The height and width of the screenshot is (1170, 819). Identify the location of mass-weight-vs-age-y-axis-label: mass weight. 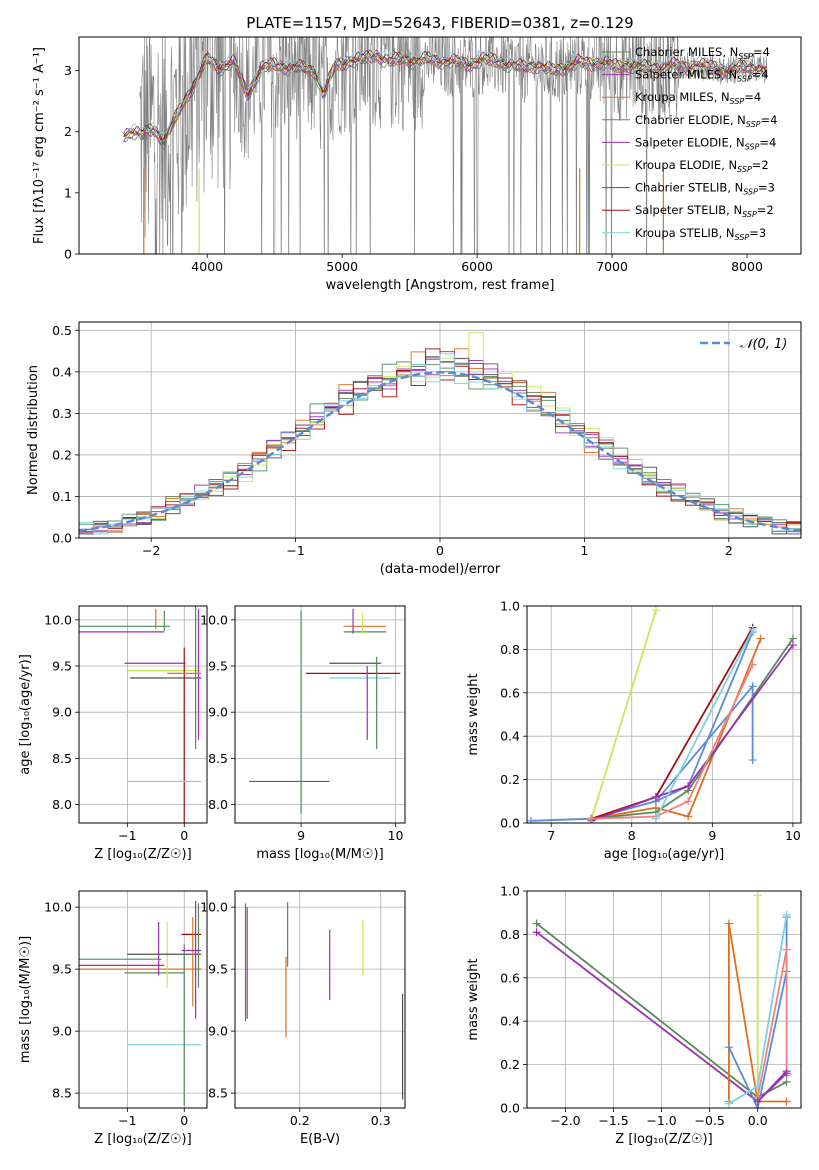
(473, 714).